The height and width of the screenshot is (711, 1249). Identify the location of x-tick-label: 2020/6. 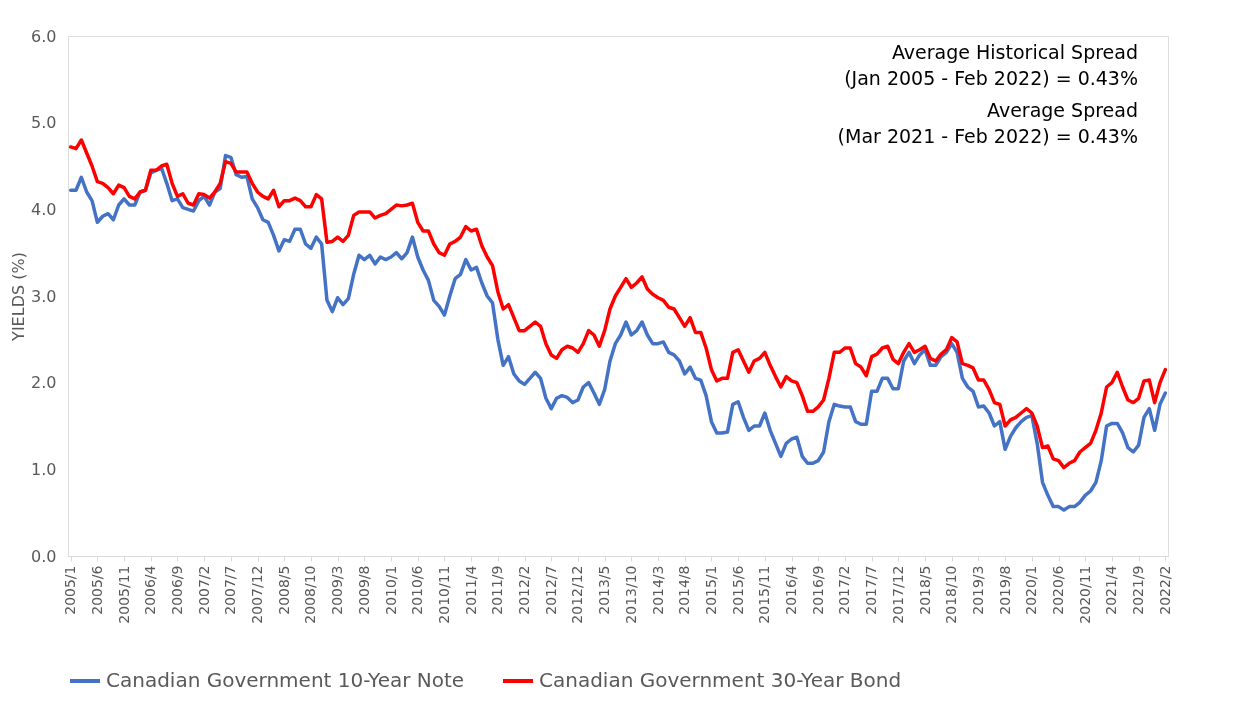
(1058, 590).